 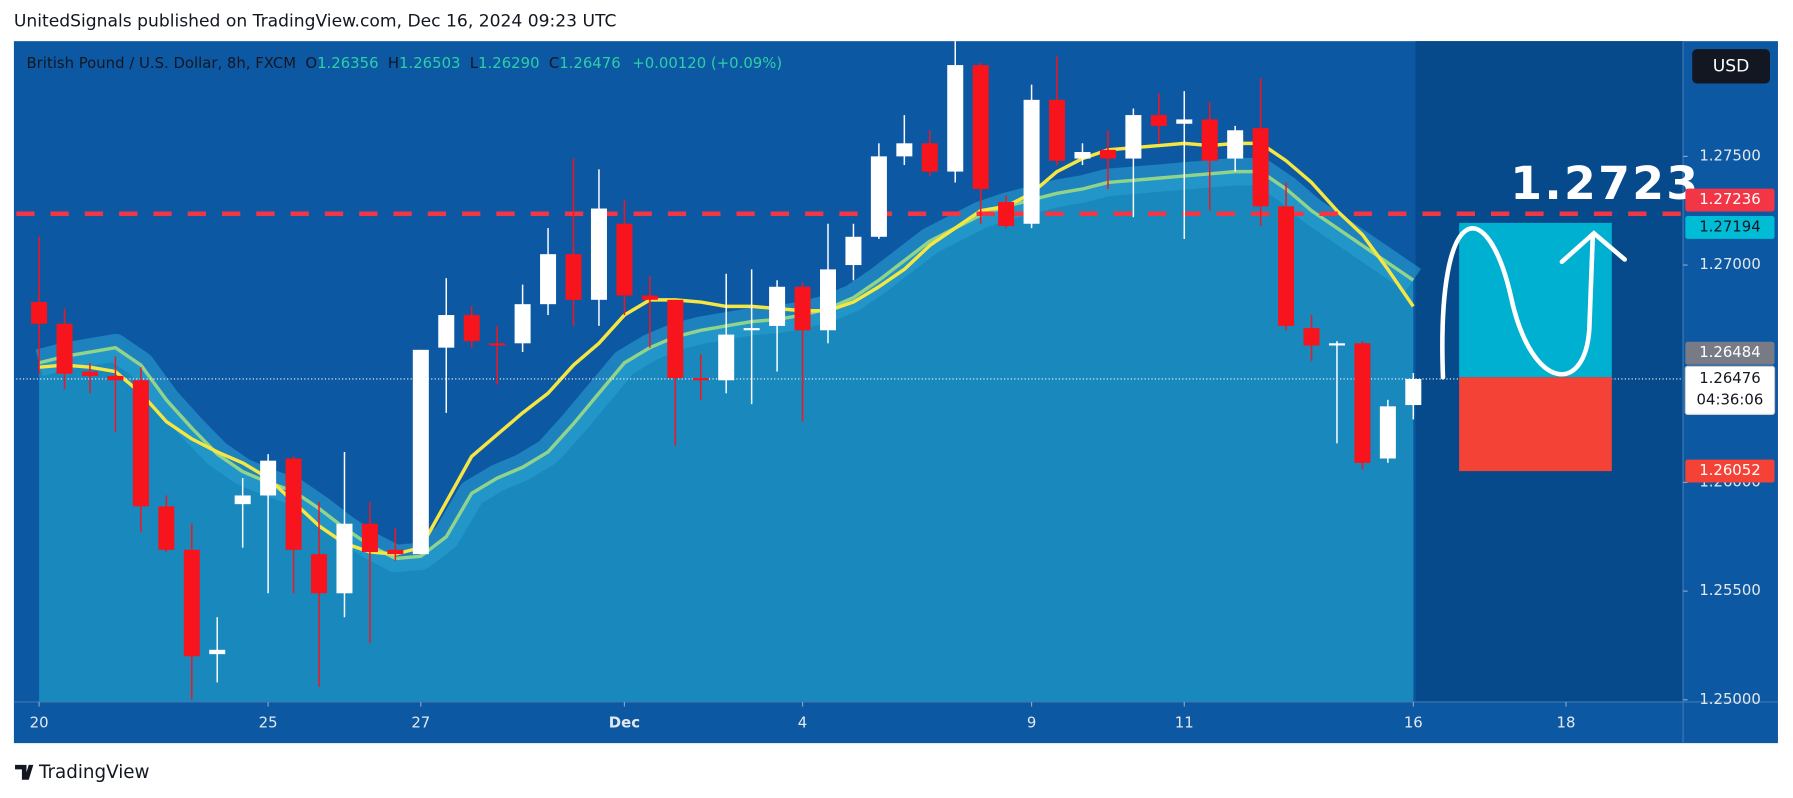 What do you see at coordinates (1730, 390) in the screenshot?
I see `current-price-bg` at bounding box center [1730, 390].